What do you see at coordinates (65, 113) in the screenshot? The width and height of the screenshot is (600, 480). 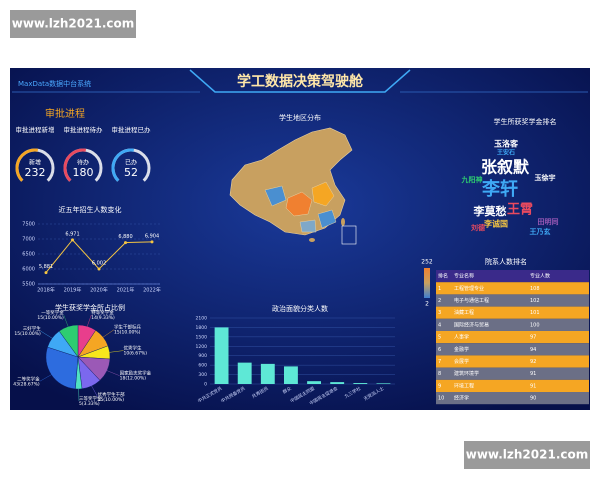 I see `section-title: 审批进程` at bounding box center [65, 113].